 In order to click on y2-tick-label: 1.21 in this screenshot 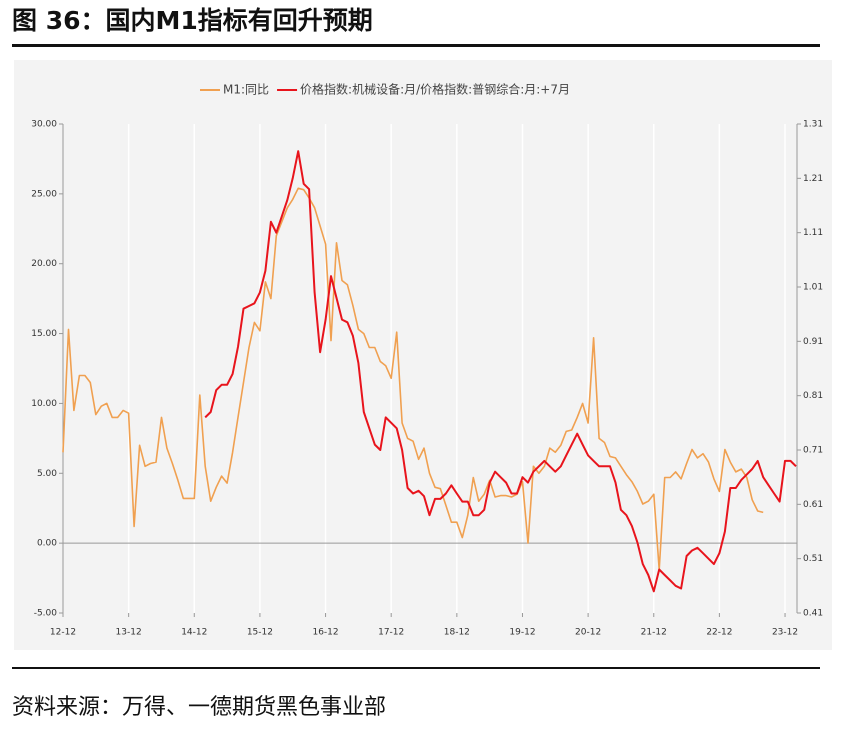, I will do `click(813, 179)`.